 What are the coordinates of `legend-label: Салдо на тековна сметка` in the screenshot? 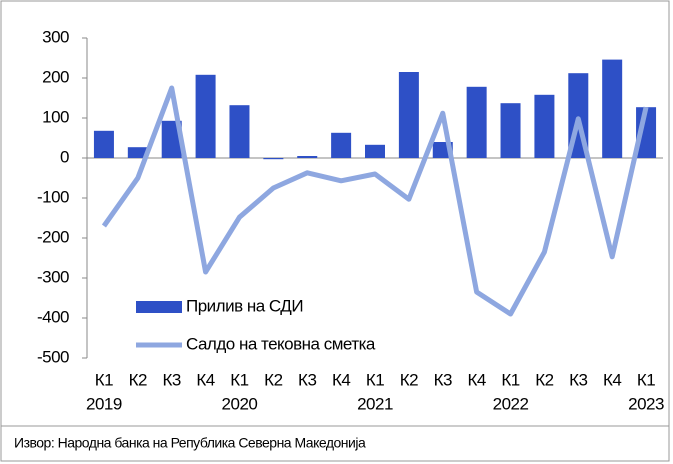 It's located at (281, 343).